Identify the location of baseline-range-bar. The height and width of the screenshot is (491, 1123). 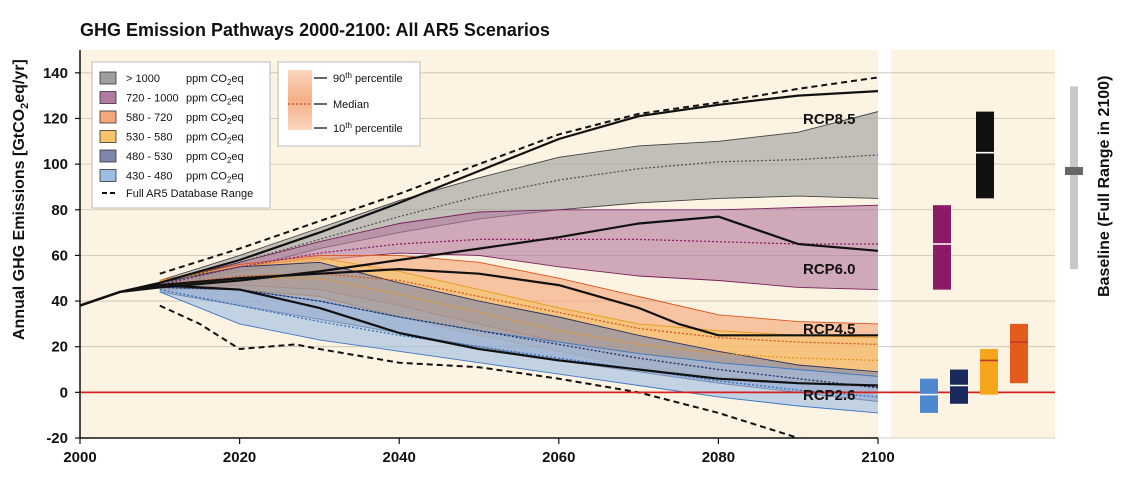
(1074, 178).